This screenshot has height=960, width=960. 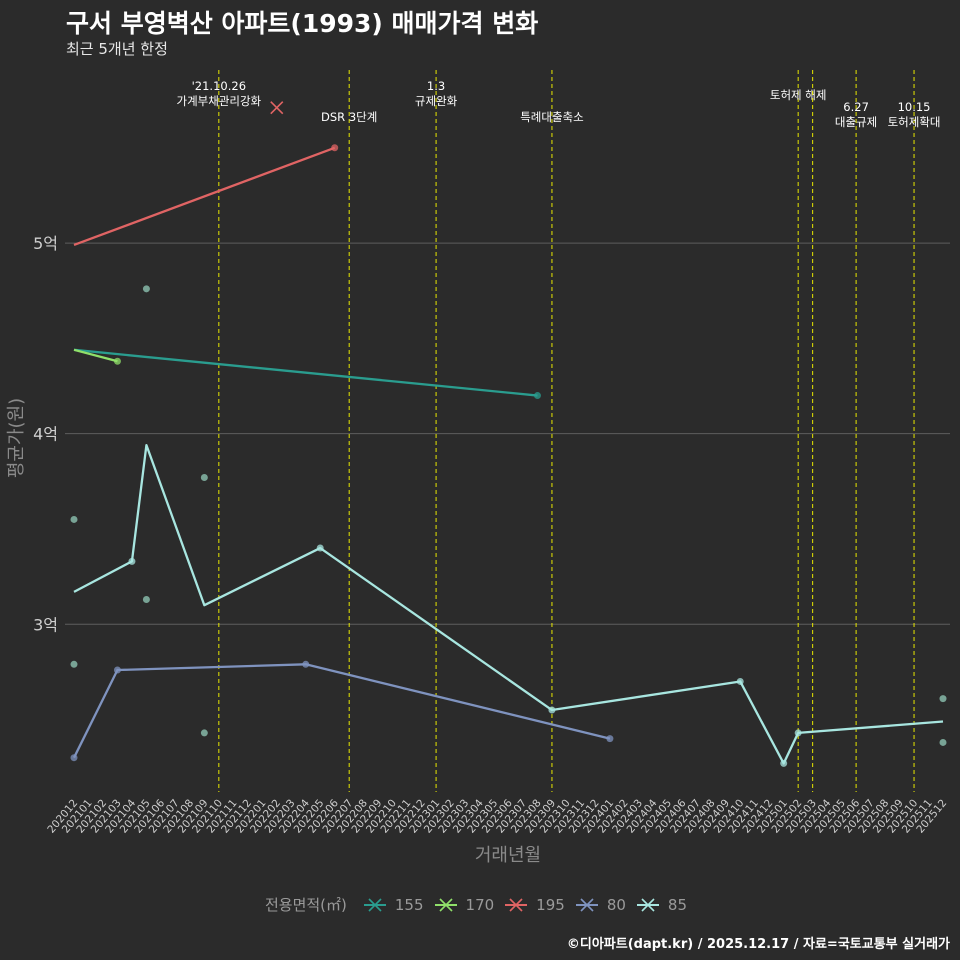 What do you see at coordinates (409, 904) in the screenshot?
I see `legend-label: 155` at bounding box center [409, 904].